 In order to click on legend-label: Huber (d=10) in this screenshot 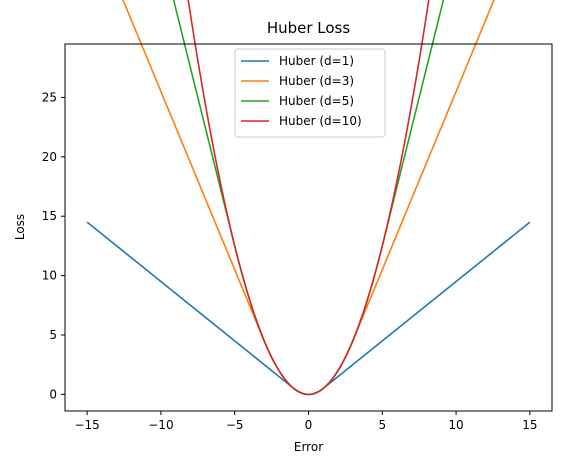, I will do `click(320, 121)`.